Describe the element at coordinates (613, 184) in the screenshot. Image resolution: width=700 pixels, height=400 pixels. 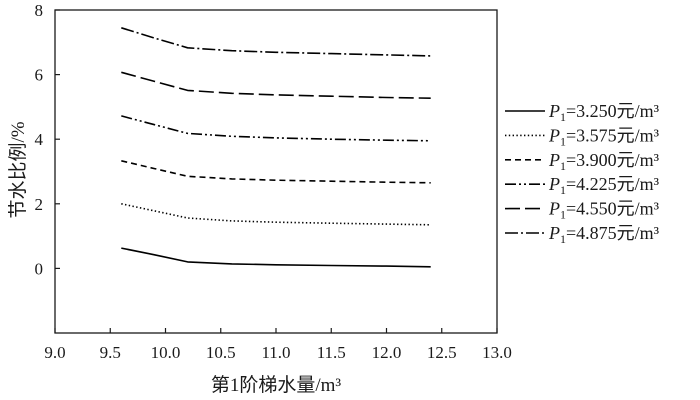
I see `legend-value: =4.225元/m³` at that location.